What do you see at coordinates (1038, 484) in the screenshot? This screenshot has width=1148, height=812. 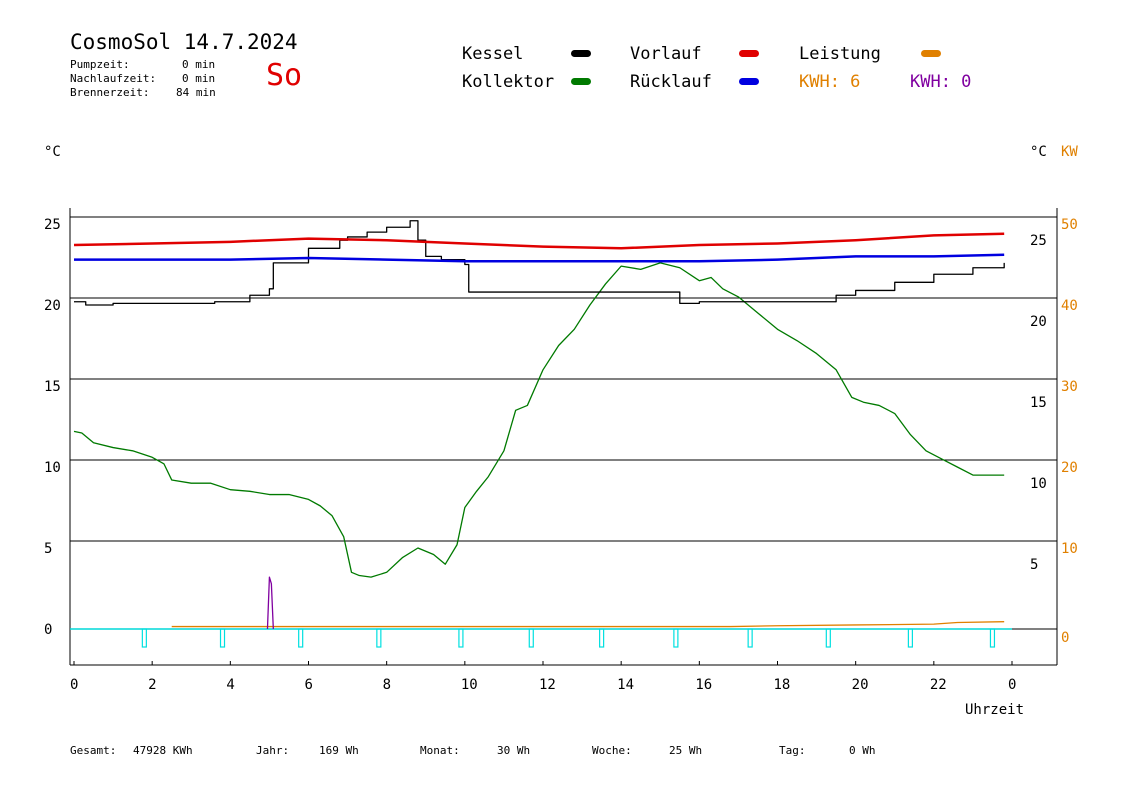 I see `y-tick-right-c-10: 10` at bounding box center [1038, 484].